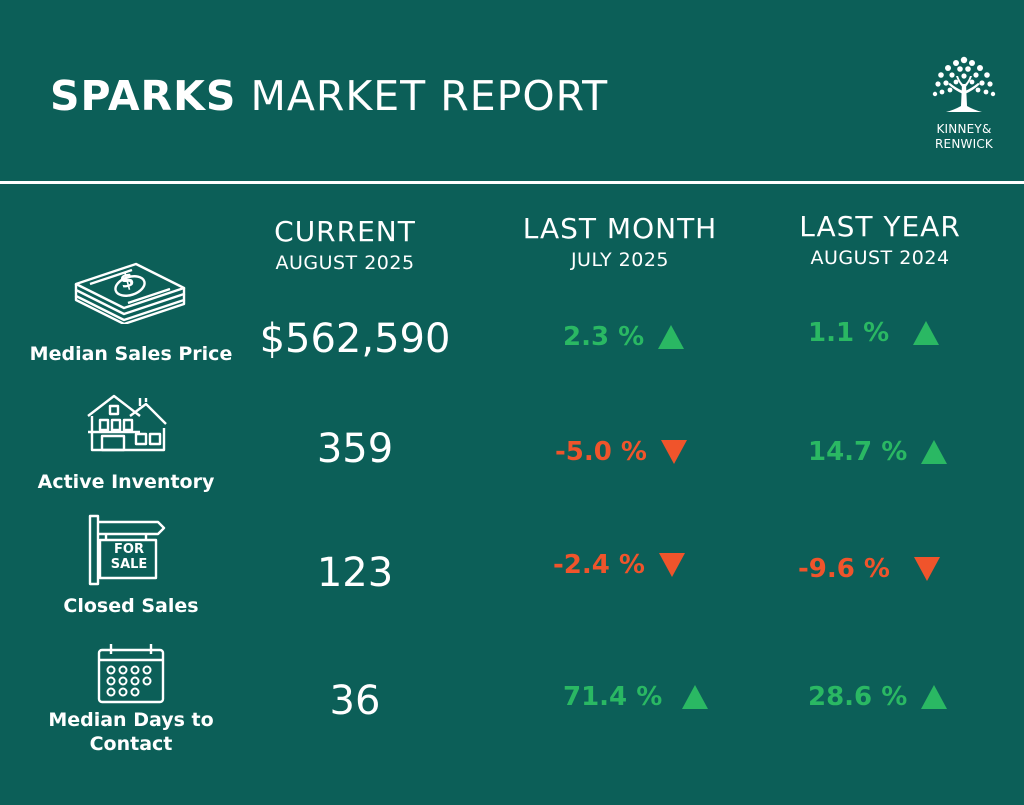 This screenshot has width=1024, height=805. I want to click on row-label-median-days-to-contact: Median Days to Contact, so click(131, 732).